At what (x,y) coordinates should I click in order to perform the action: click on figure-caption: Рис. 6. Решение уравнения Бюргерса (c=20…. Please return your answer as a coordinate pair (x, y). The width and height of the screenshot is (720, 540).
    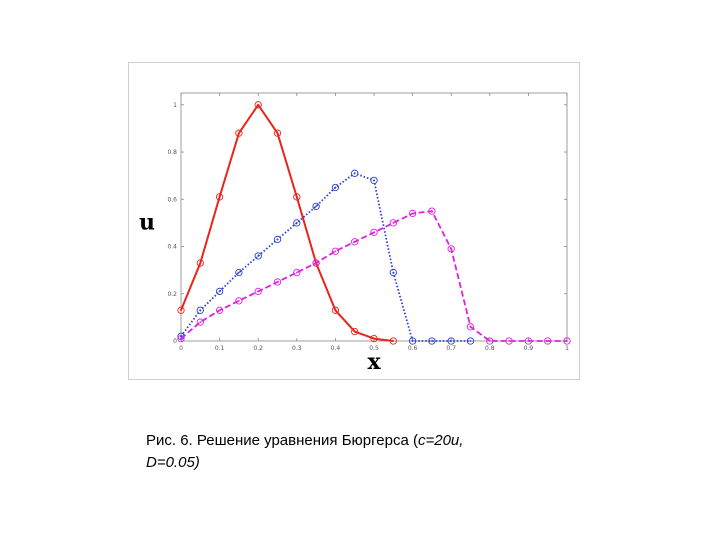
    Looking at the image, I should click on (366, 452).